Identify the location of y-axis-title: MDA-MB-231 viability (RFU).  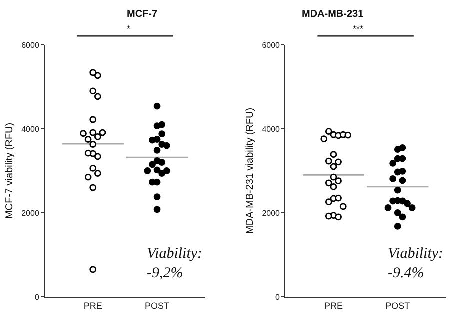
(250, 171).